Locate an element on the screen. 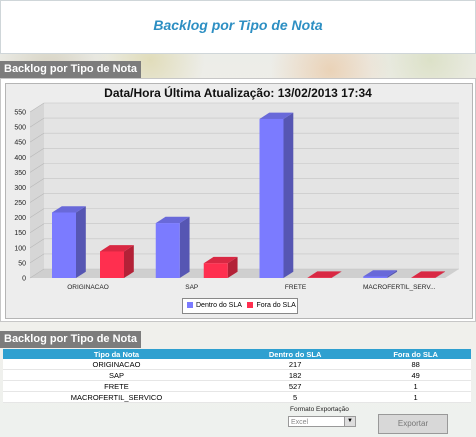  table-cell: 88 is located at coordinates (415, 364).